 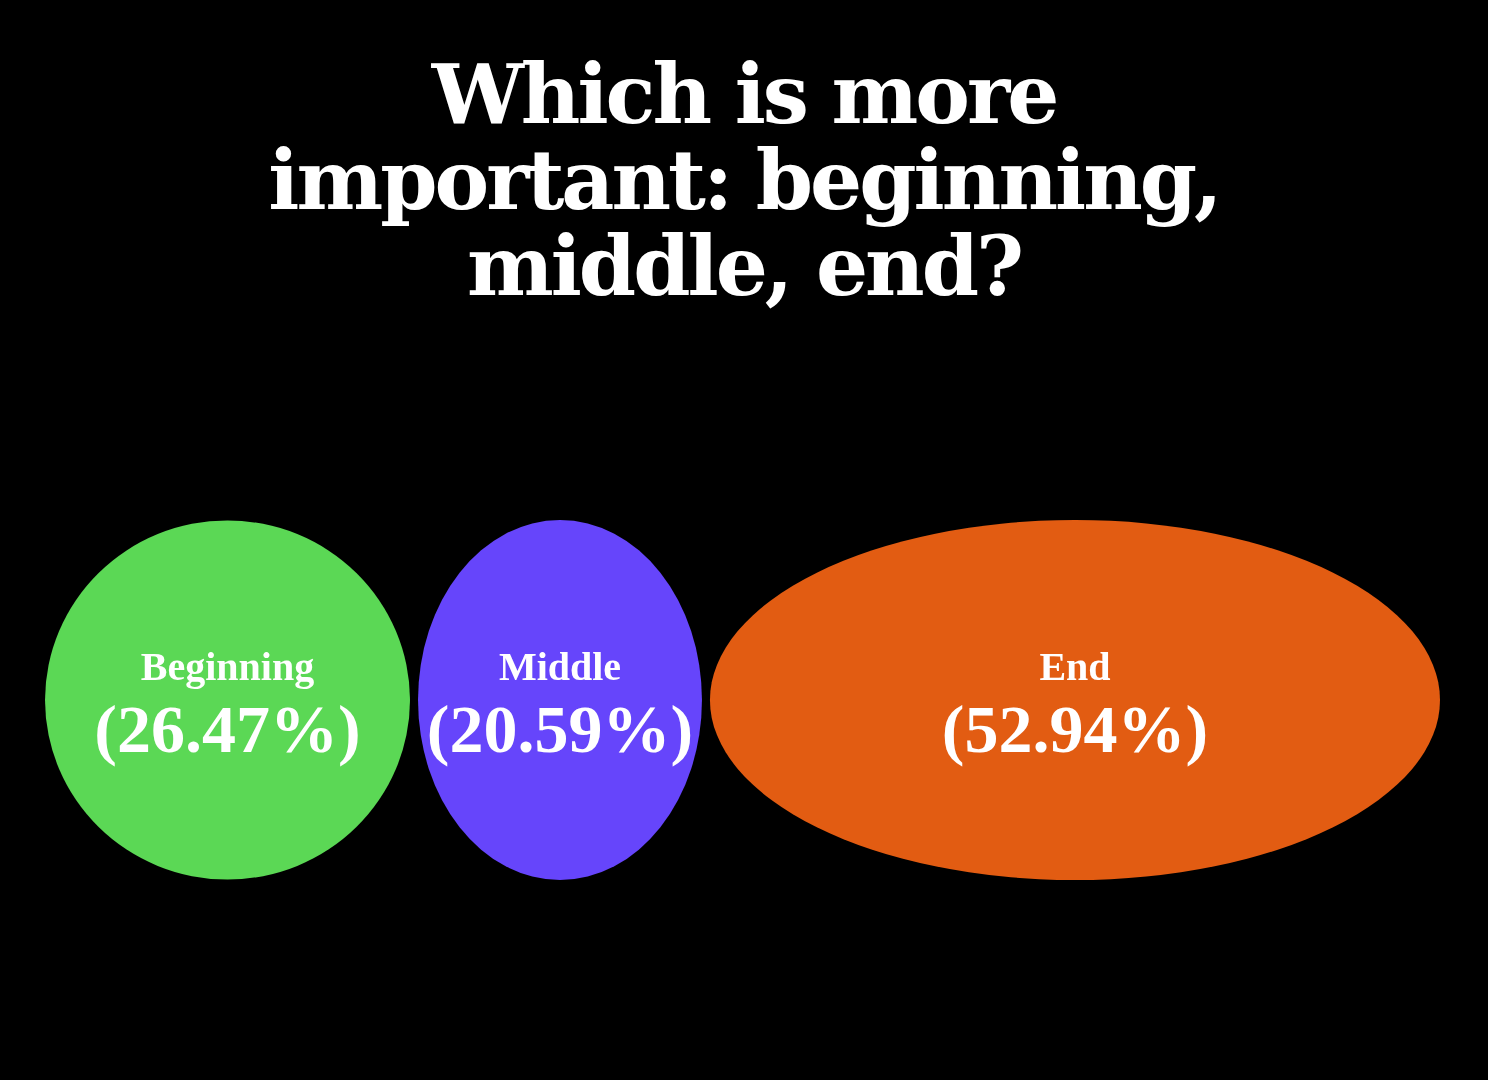 What do you see at coordinates (227, 666) in the screenshot?
I see `category-label: Beginning` at bounding box center [227, 666].